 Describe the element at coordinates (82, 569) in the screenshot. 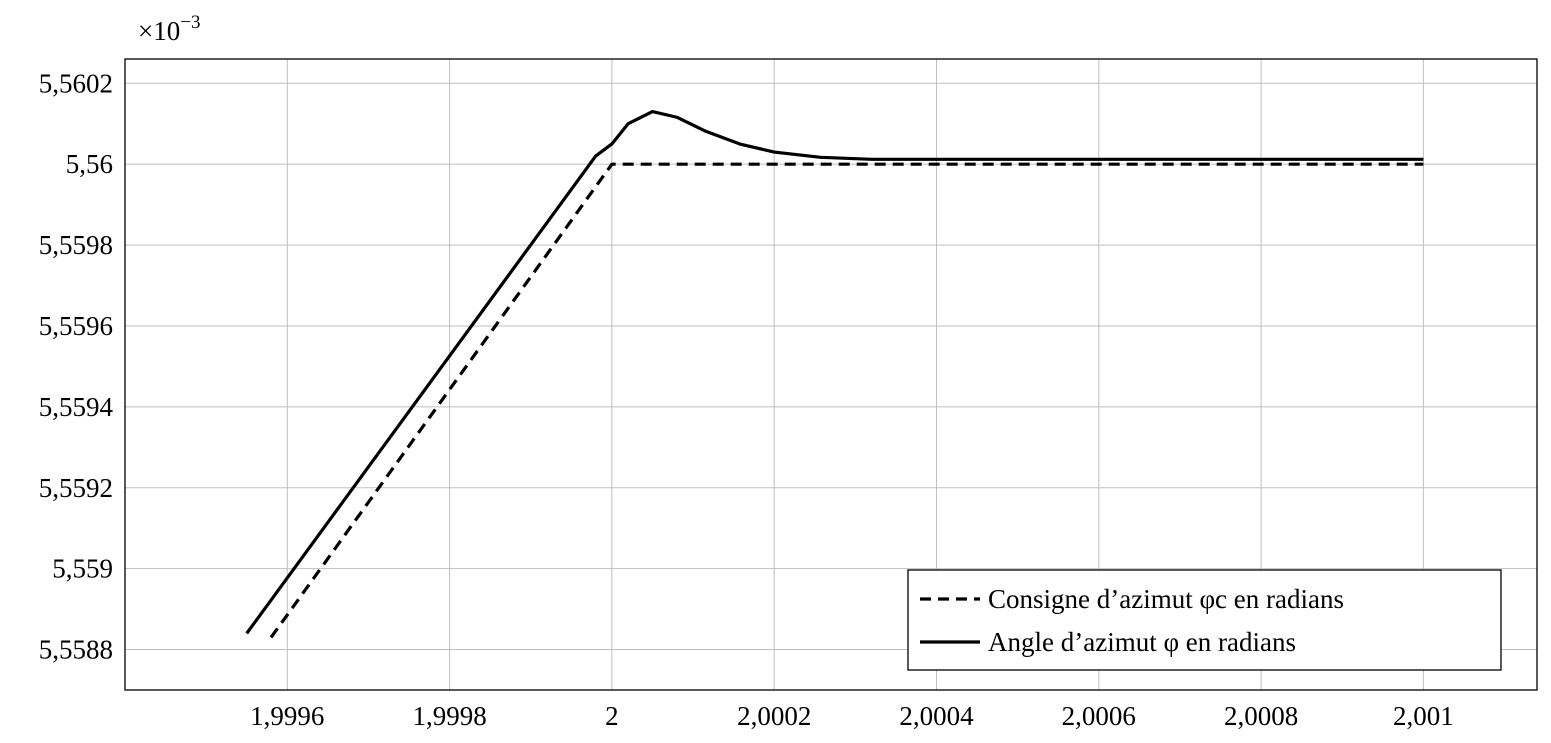

I see `y-tick-label: 5,559` at that location.